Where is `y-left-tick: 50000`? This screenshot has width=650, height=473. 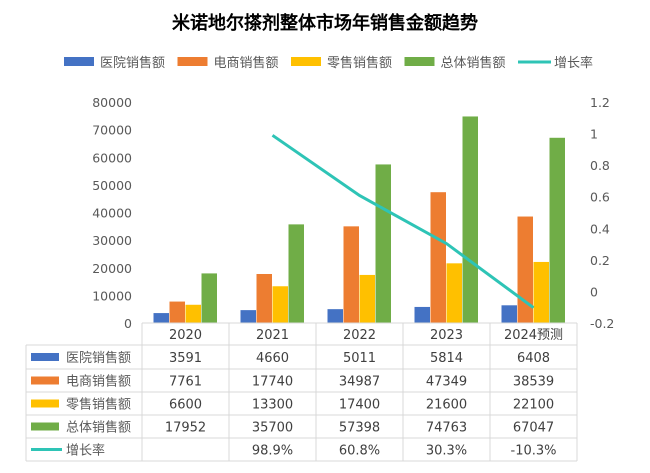
y-left-tick: 50000 is located at coordinates (112, 185).